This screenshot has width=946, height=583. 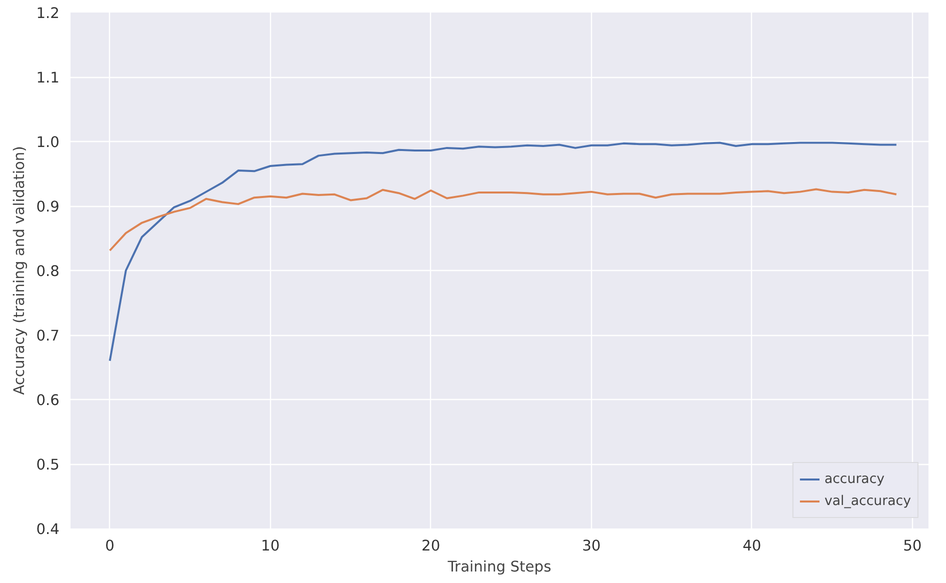 What do you see at coordinates (591, 546) in the screenshot?
I see `x-tick-label: 30` at bounding box center [591, 546].